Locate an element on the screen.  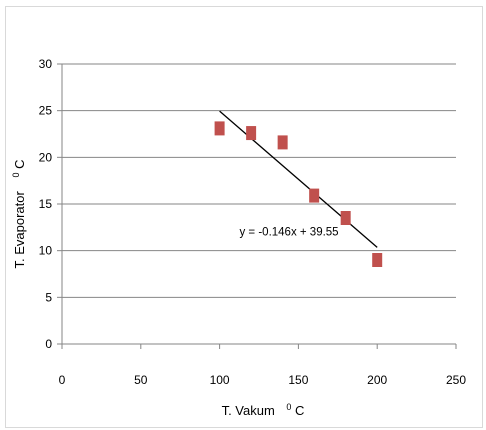
x-tick-label: 200 is located at coordinates (377, 380).